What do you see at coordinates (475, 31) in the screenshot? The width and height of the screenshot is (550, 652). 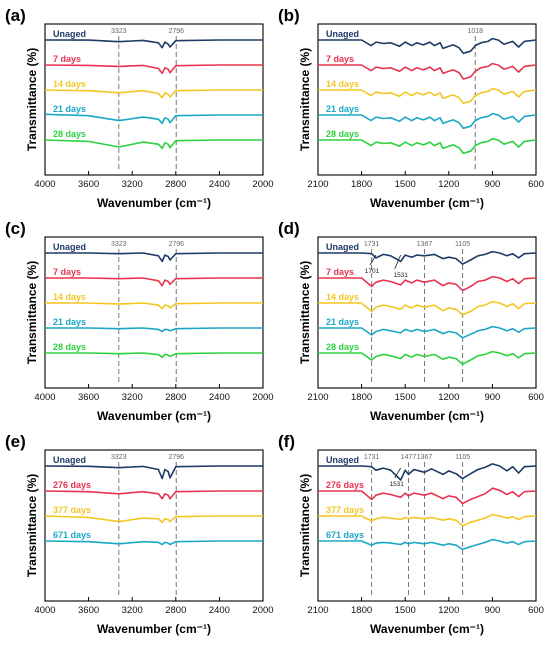 I see `reference-line-label: 1018` at bounding box center [475, 31].